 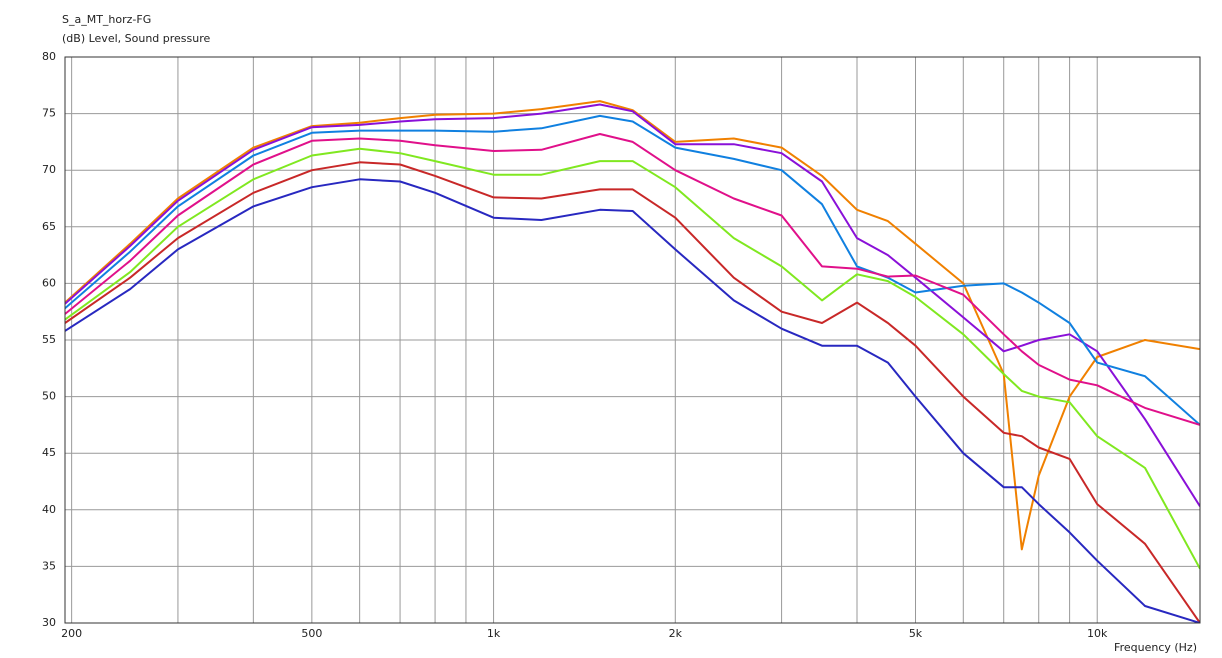 What do you see at coordinates (1155, 647) in the screenshot?
I see `x-axis-label: Frequency (Hz)` at bounding box center [1155, 647].